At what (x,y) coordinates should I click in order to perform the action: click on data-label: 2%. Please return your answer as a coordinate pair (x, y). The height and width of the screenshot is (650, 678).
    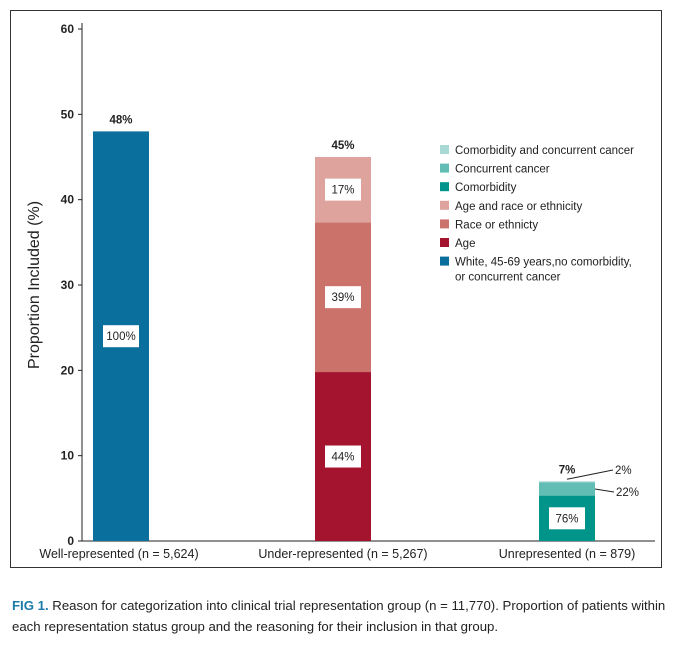
    Looking at the image, I should click on (623, 471).